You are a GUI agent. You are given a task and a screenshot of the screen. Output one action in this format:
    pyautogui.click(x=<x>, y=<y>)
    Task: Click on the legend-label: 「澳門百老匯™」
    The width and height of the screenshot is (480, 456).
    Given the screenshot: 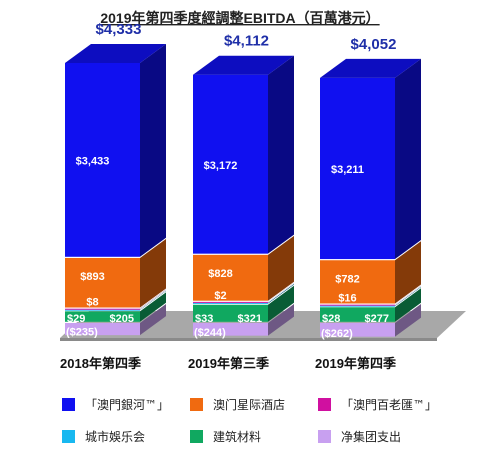 What is the action you would take?
    pyautogui.click(x=389, y=405)
    